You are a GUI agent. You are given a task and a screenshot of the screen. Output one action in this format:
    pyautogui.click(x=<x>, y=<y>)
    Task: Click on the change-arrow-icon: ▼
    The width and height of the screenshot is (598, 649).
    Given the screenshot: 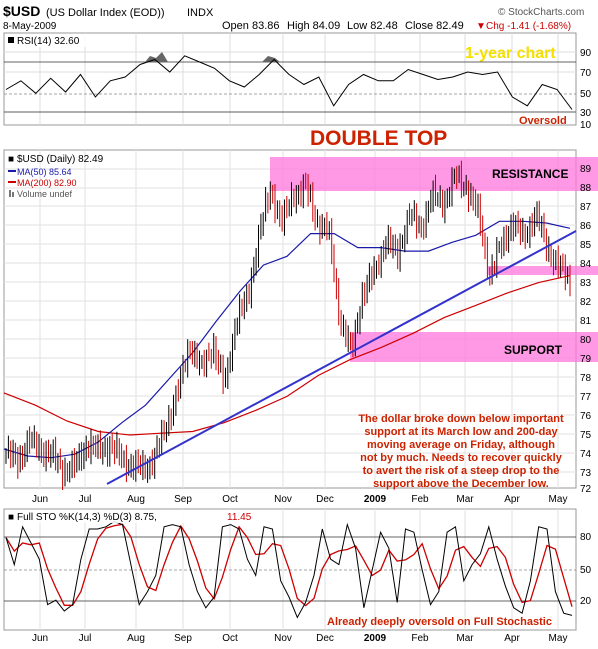 What is the action you would take?
    pyautogui.click(x=481, y=26)
    